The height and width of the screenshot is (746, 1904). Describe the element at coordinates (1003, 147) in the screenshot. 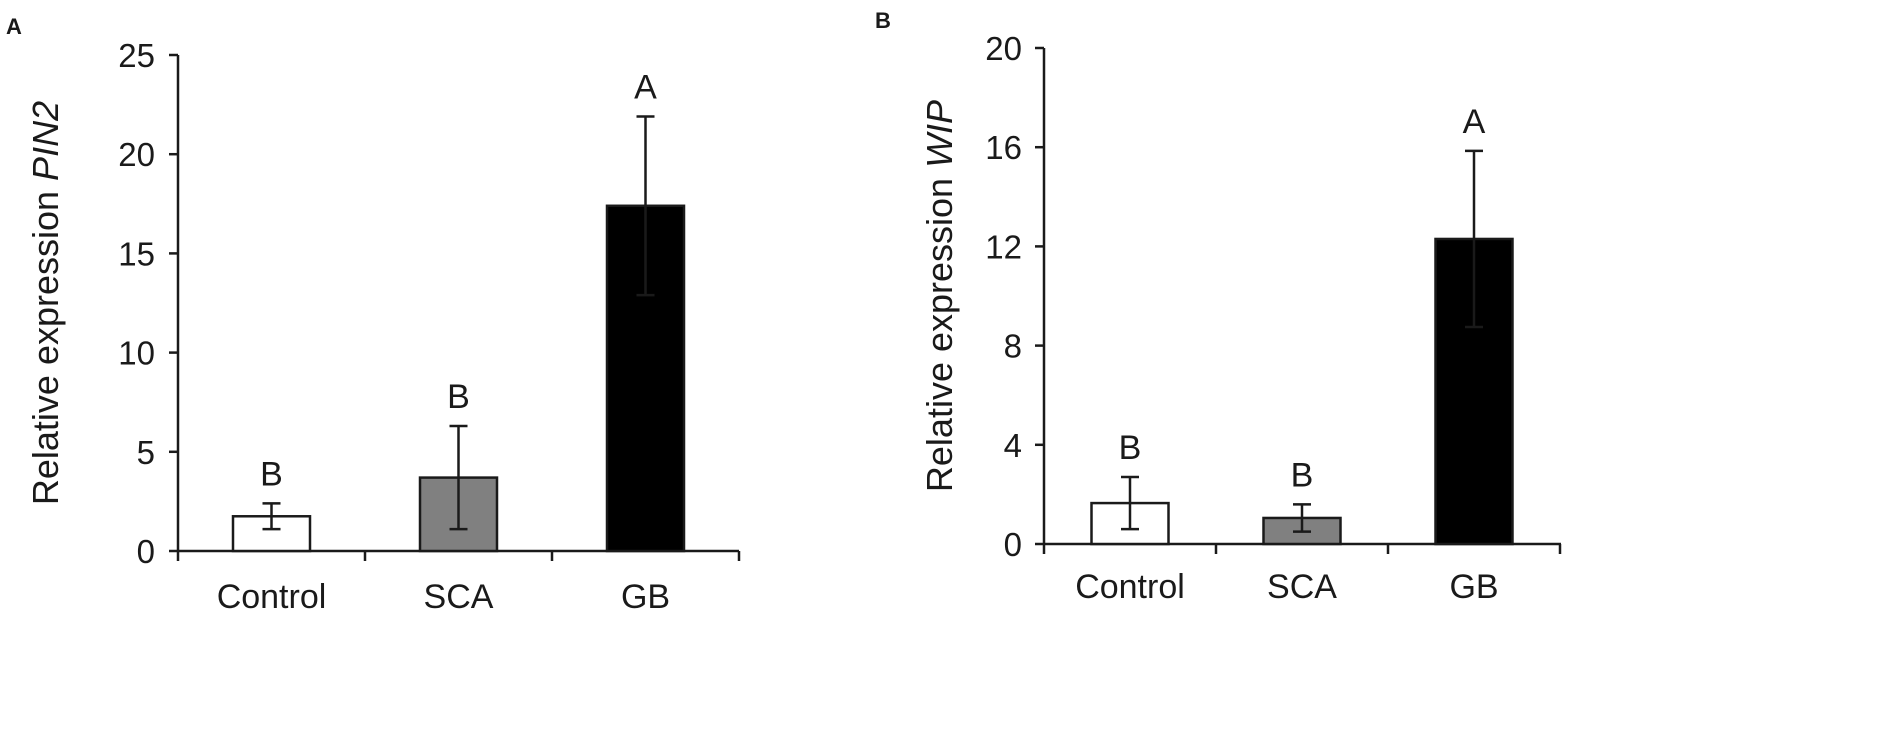

I see `y-tick-label: 16` at that location.